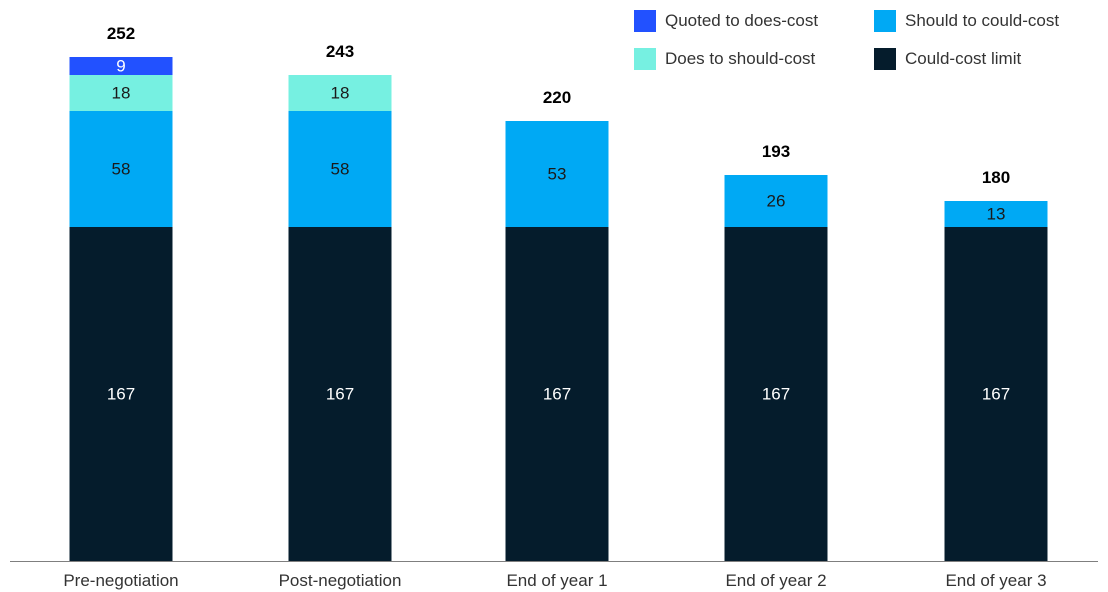  Describe the element at coordinates (740, 58) in the screenshot. I see `legend-label-does-to-should-cost: Does to should-cost` at that location.